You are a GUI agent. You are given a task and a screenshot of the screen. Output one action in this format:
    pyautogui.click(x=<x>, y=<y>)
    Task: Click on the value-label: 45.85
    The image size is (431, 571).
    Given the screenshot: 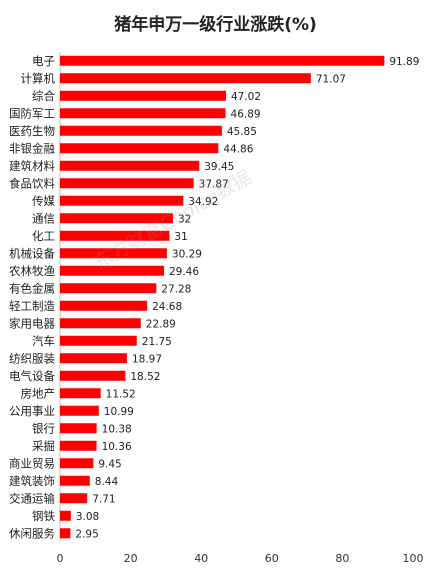 What is the action you would take?
    pyautogui.click(x=242, y=132)
    